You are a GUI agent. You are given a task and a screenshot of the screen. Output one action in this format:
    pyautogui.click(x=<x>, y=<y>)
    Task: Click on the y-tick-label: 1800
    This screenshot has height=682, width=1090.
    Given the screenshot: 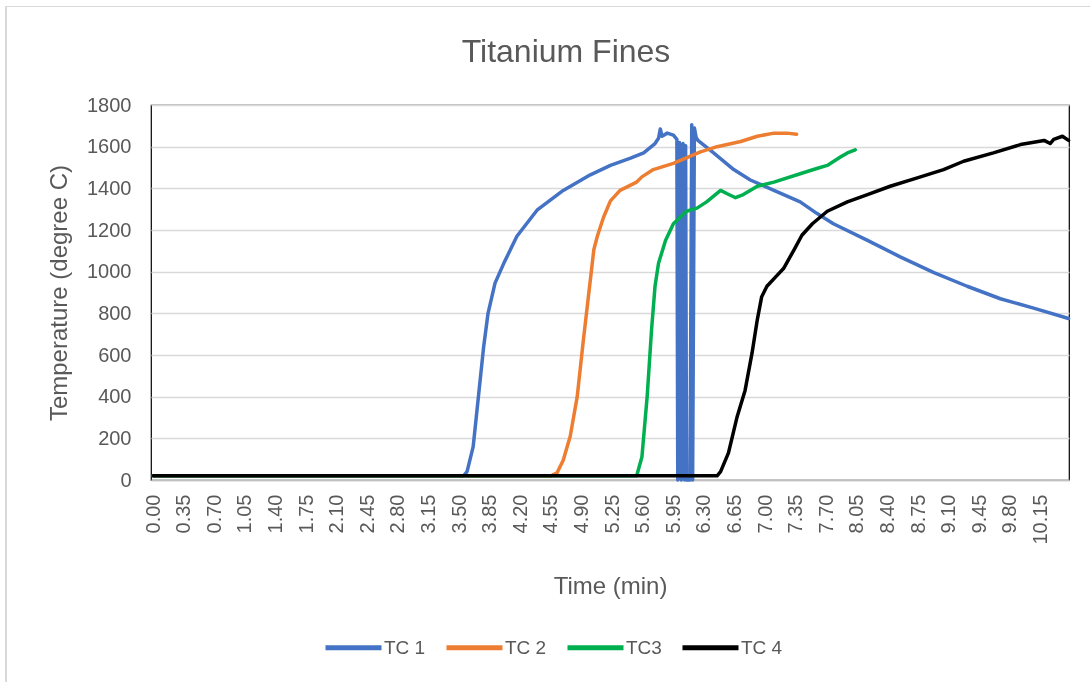 What is the action you would take?
    pyautogui.click(x=109, y=104)
    